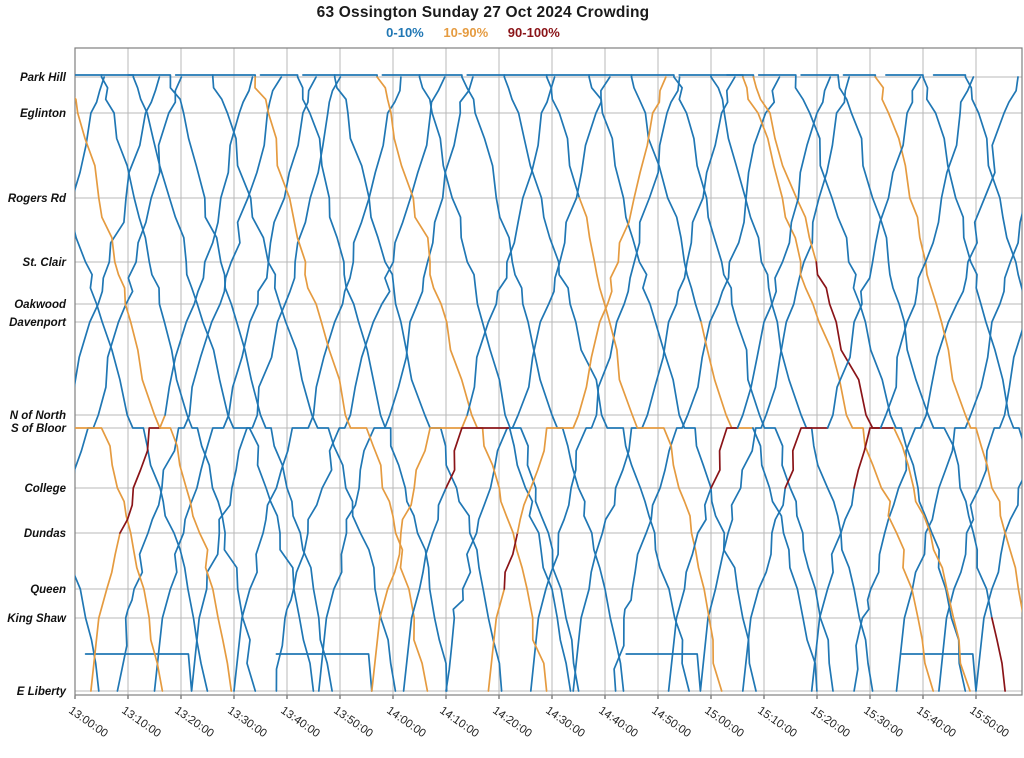 This screenshot has height=758, width=1024. I want to click on legend-item-low: 0-10%, so click(405, 32).